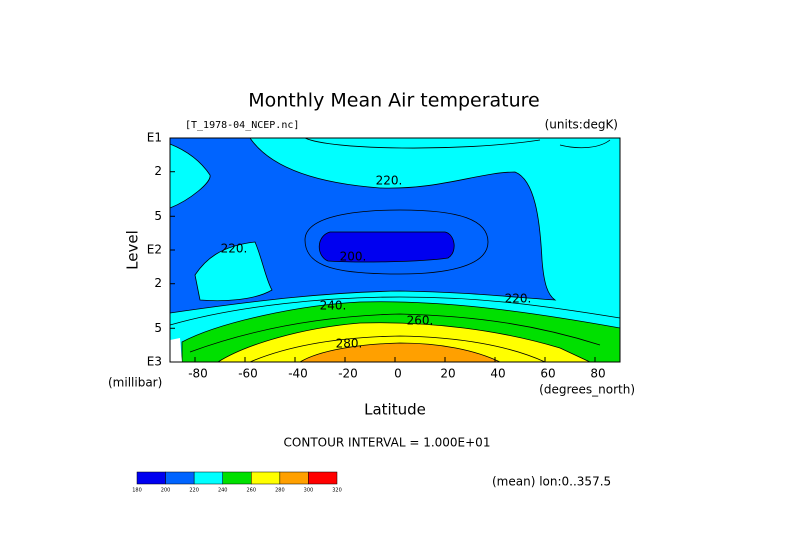 This screenshot has width=789, height=558. What do you see at coordinates (551, 482) in the screenshot?
I see `note: (mean) lon:0..357.5` at bounding box center [551, 482].